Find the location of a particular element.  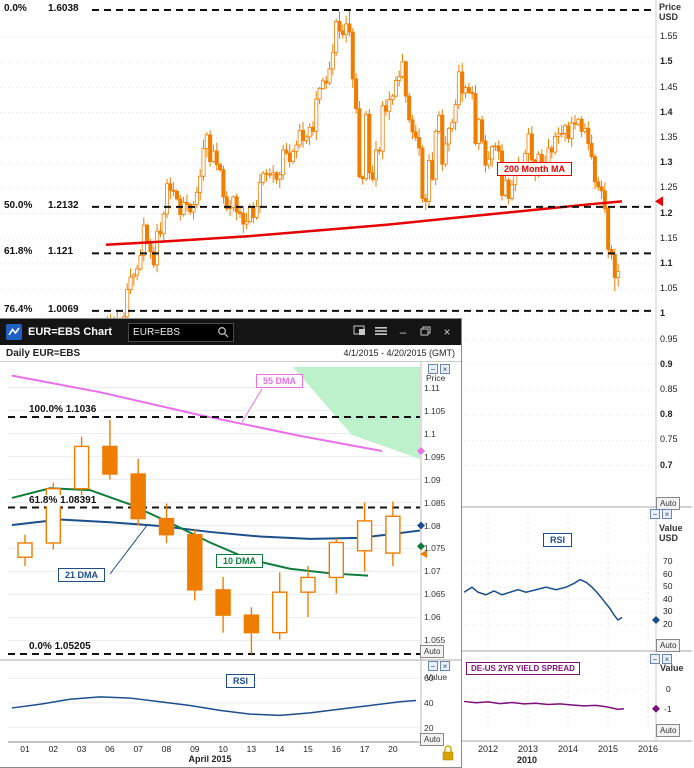

date-label: 03 is located at coordinates (81, 749).